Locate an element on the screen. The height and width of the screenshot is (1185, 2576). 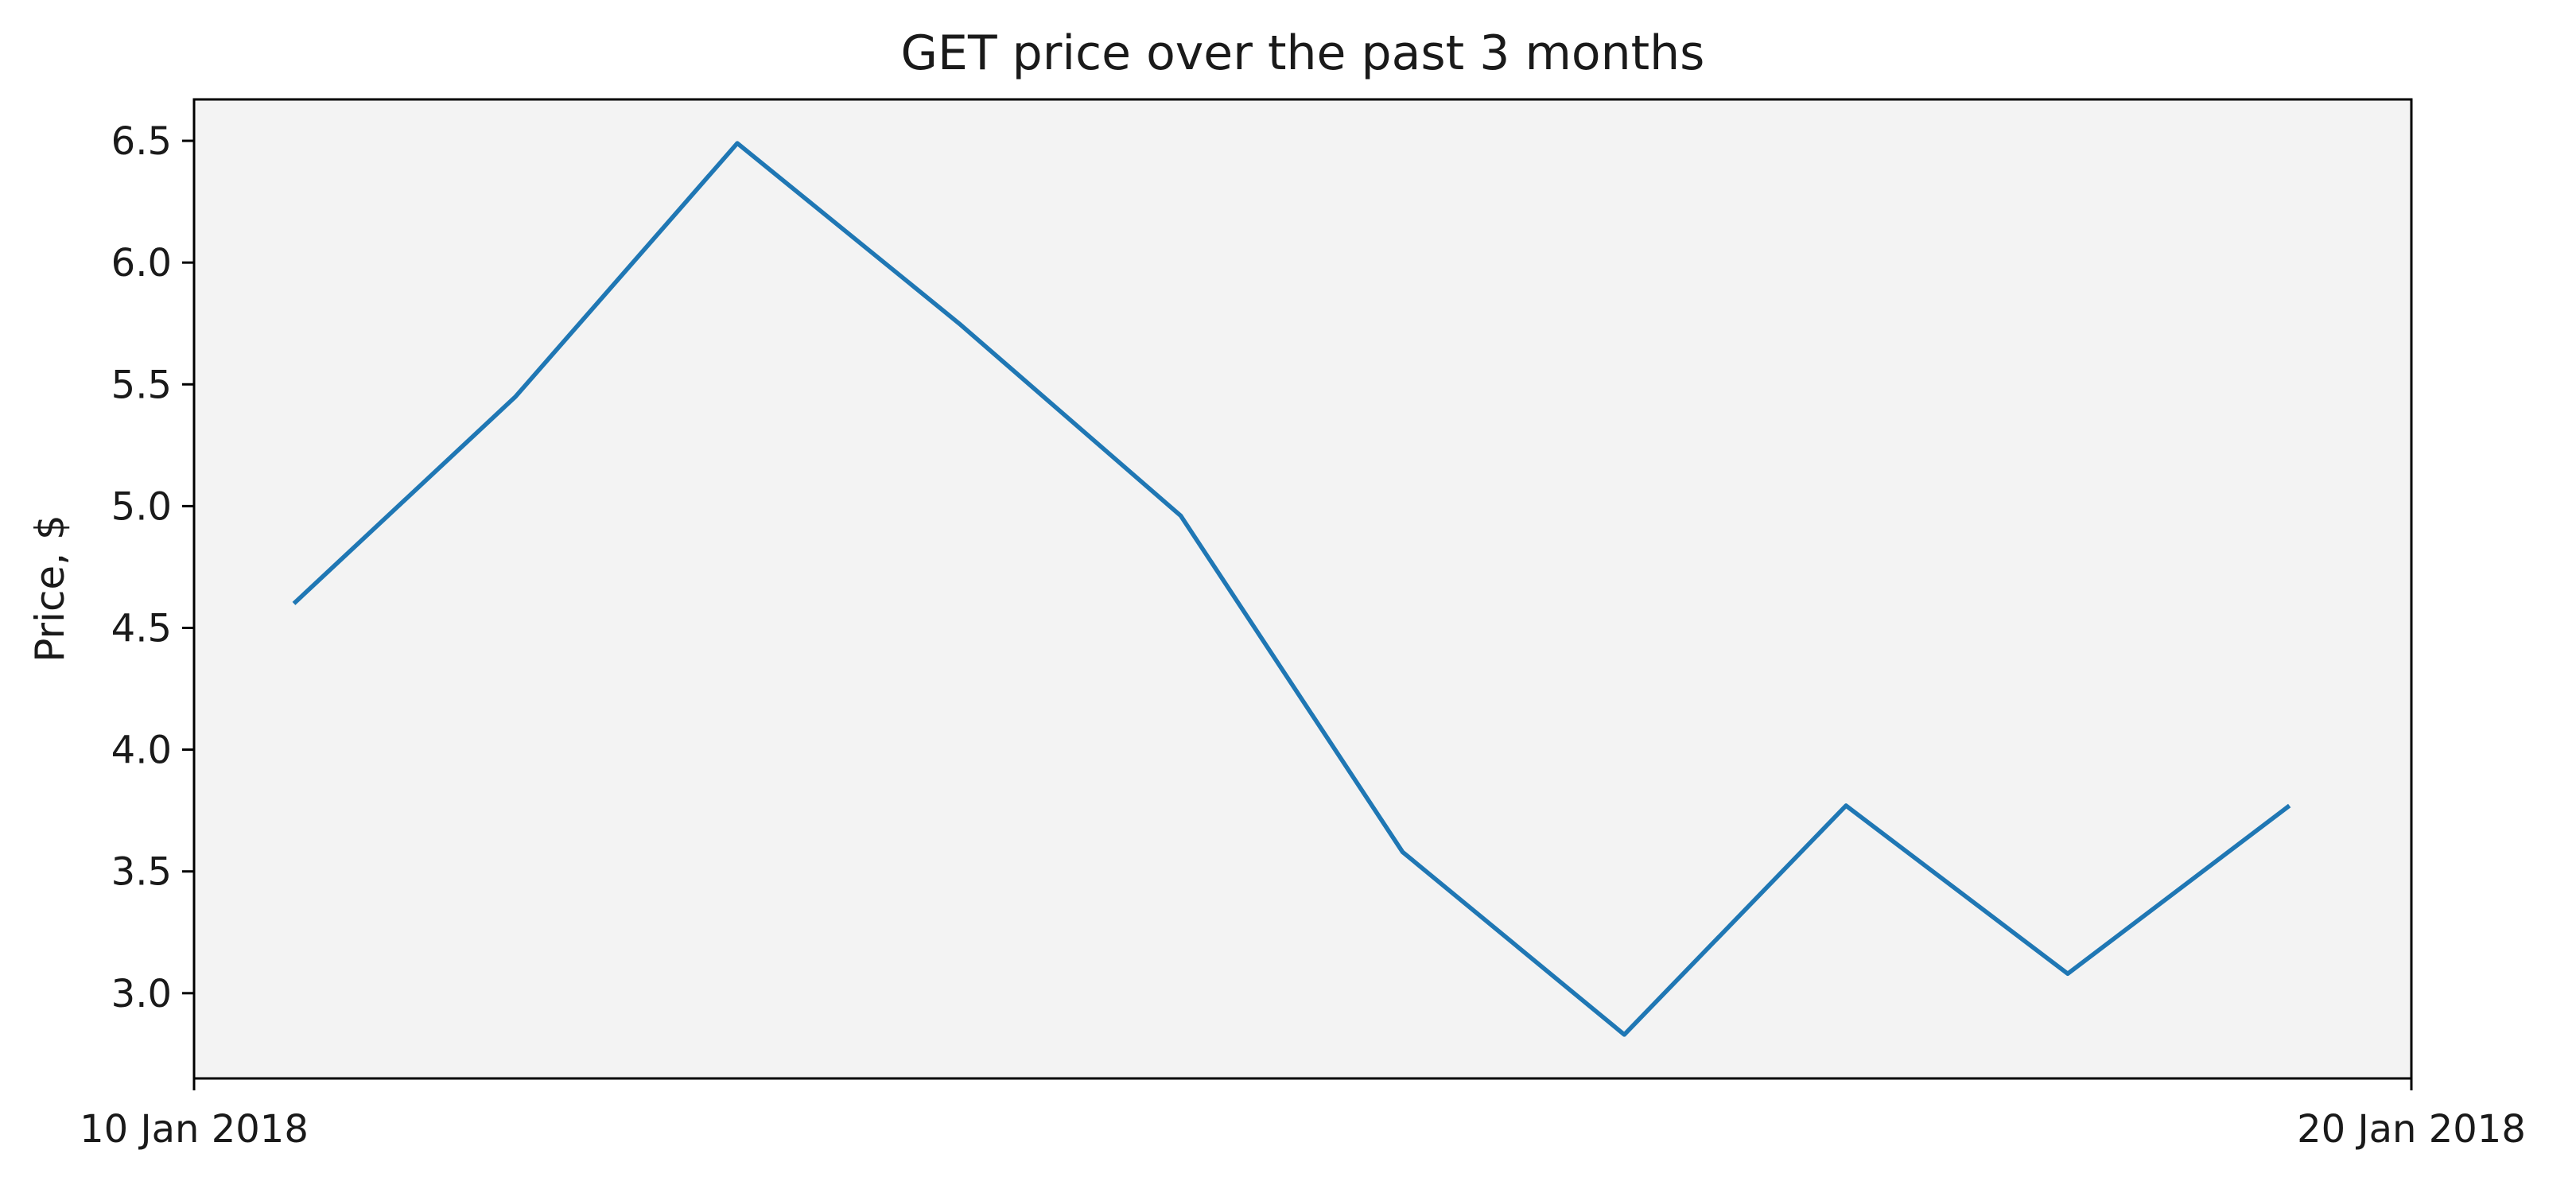
x-axis: 10 Jan 2018 20 Jan 2018 is located at coordinates (1303, 1115).